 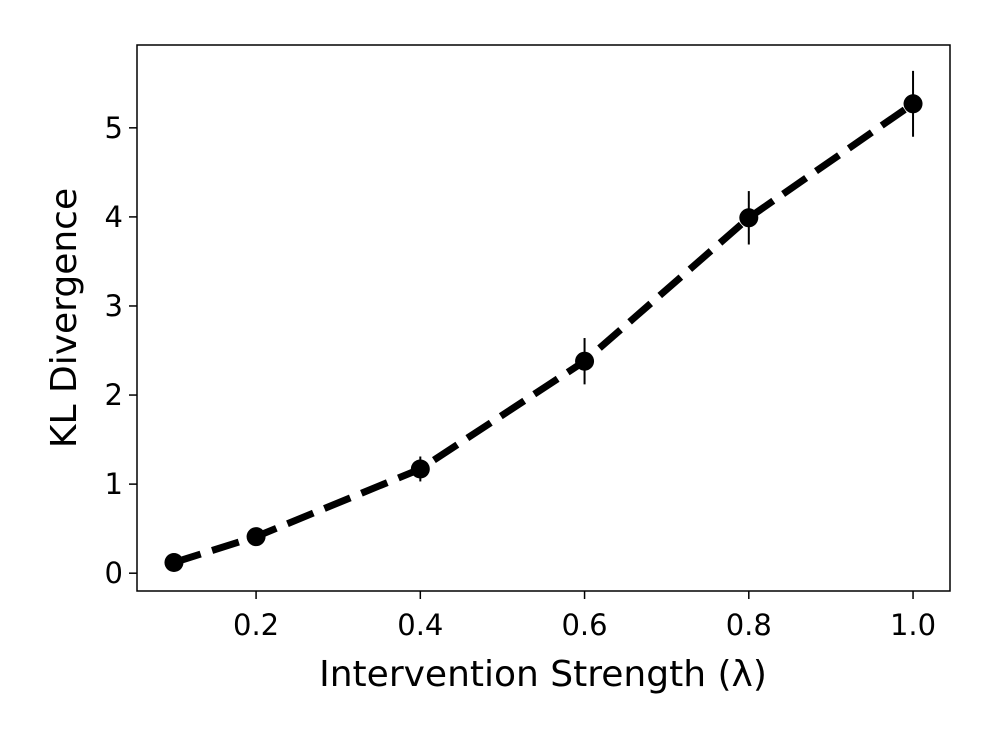 What do you see at coordinates (114, 395) in the screenshot?
I see `y-tick-label: 2` at bounding box center [114, 395].